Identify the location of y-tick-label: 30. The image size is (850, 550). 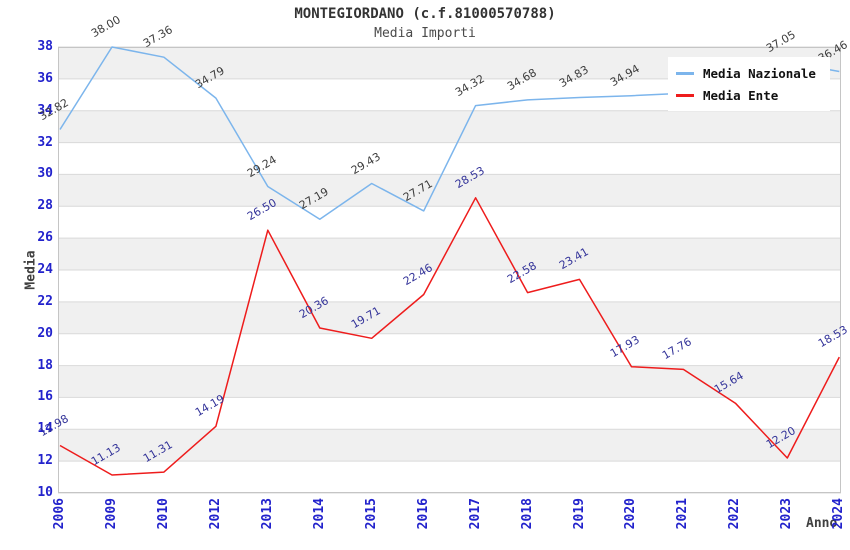
(45, 174).